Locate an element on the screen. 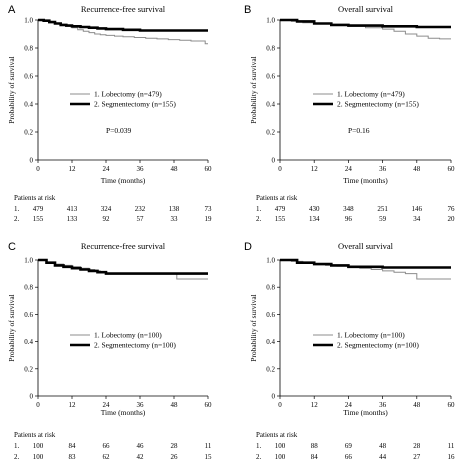  risk-count: 133 is located at coordinates (72, 219).